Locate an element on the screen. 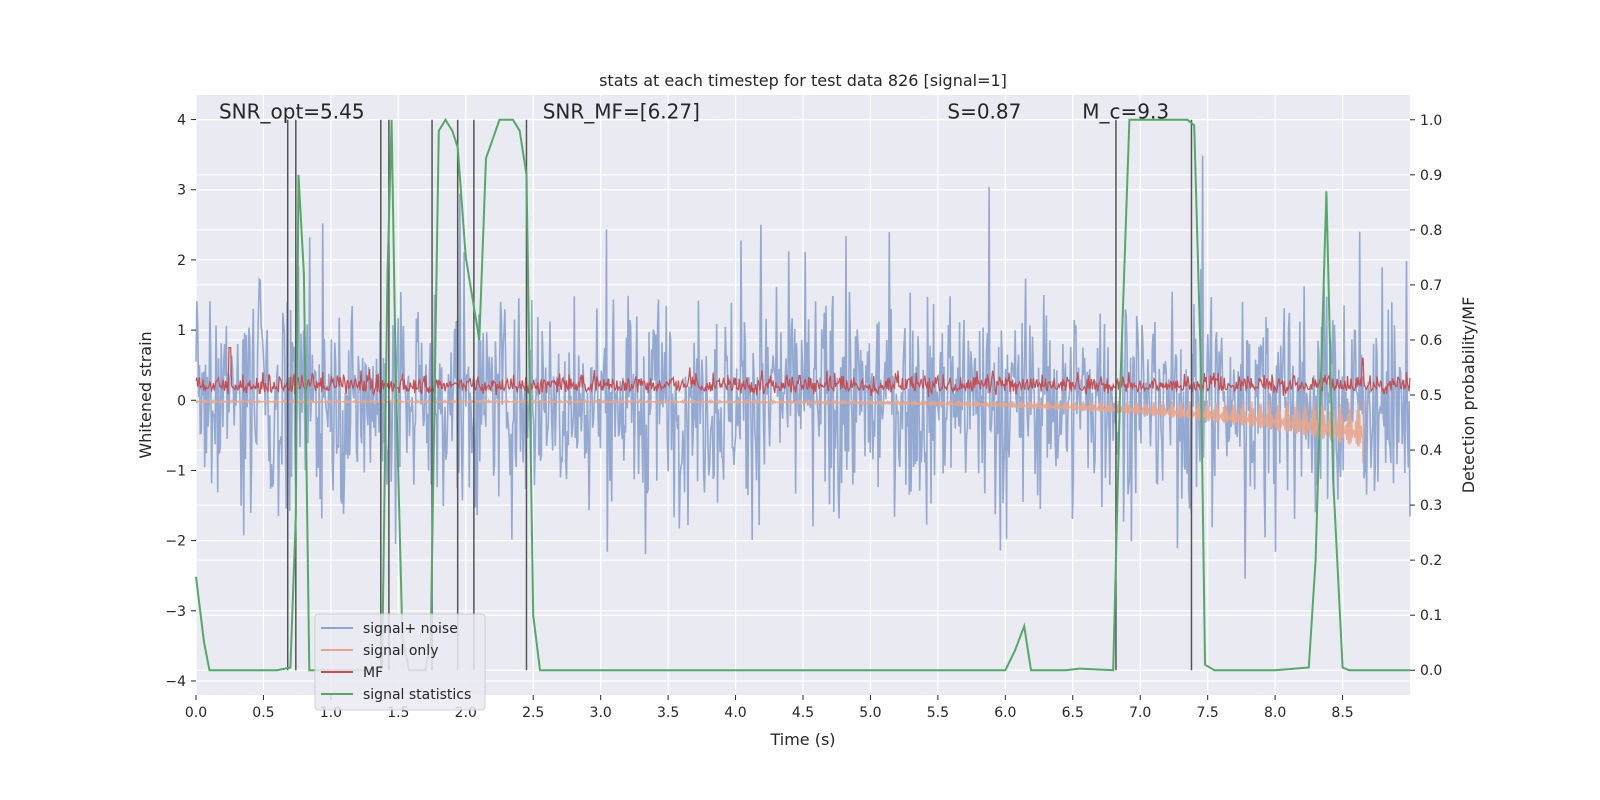 The width and height of the screenshot is (1600, 800). y-tick-label: 1 is located at coordinates (181, 331).